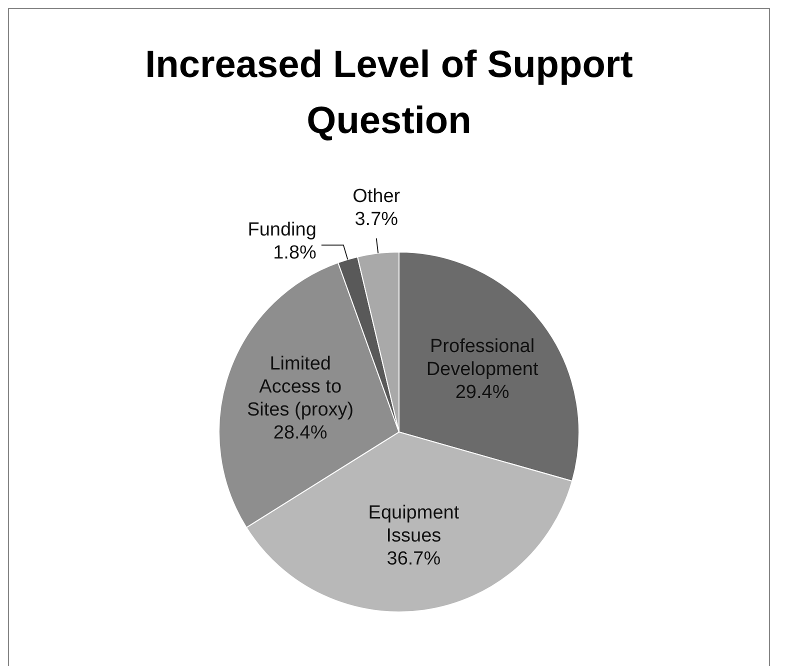 This screenshot has width=790, height=666. Describe the element at coordinates (376, 219) in the screenshot. I see `data-label: 3.7%` at that location.